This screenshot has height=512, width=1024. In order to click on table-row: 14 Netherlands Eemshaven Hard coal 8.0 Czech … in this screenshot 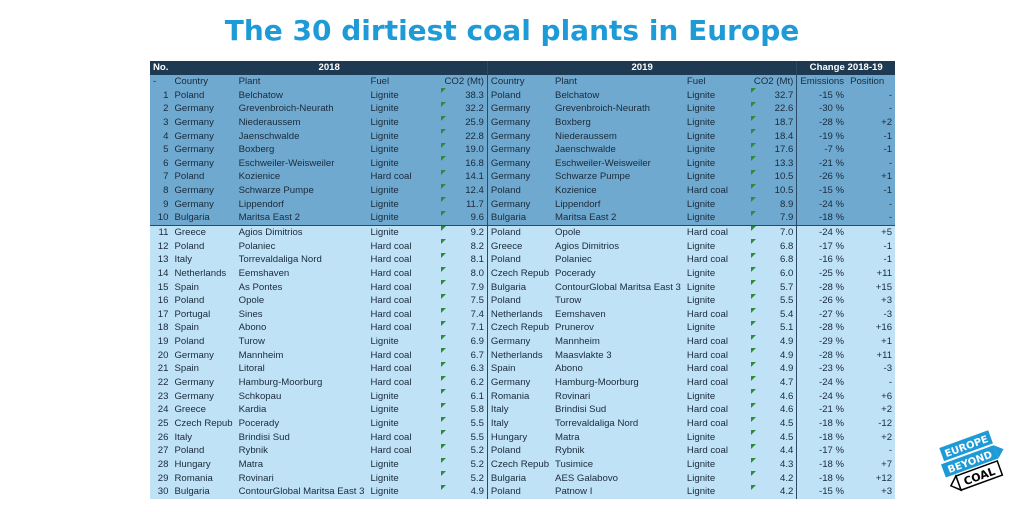, I will do `click(523, 273)`.